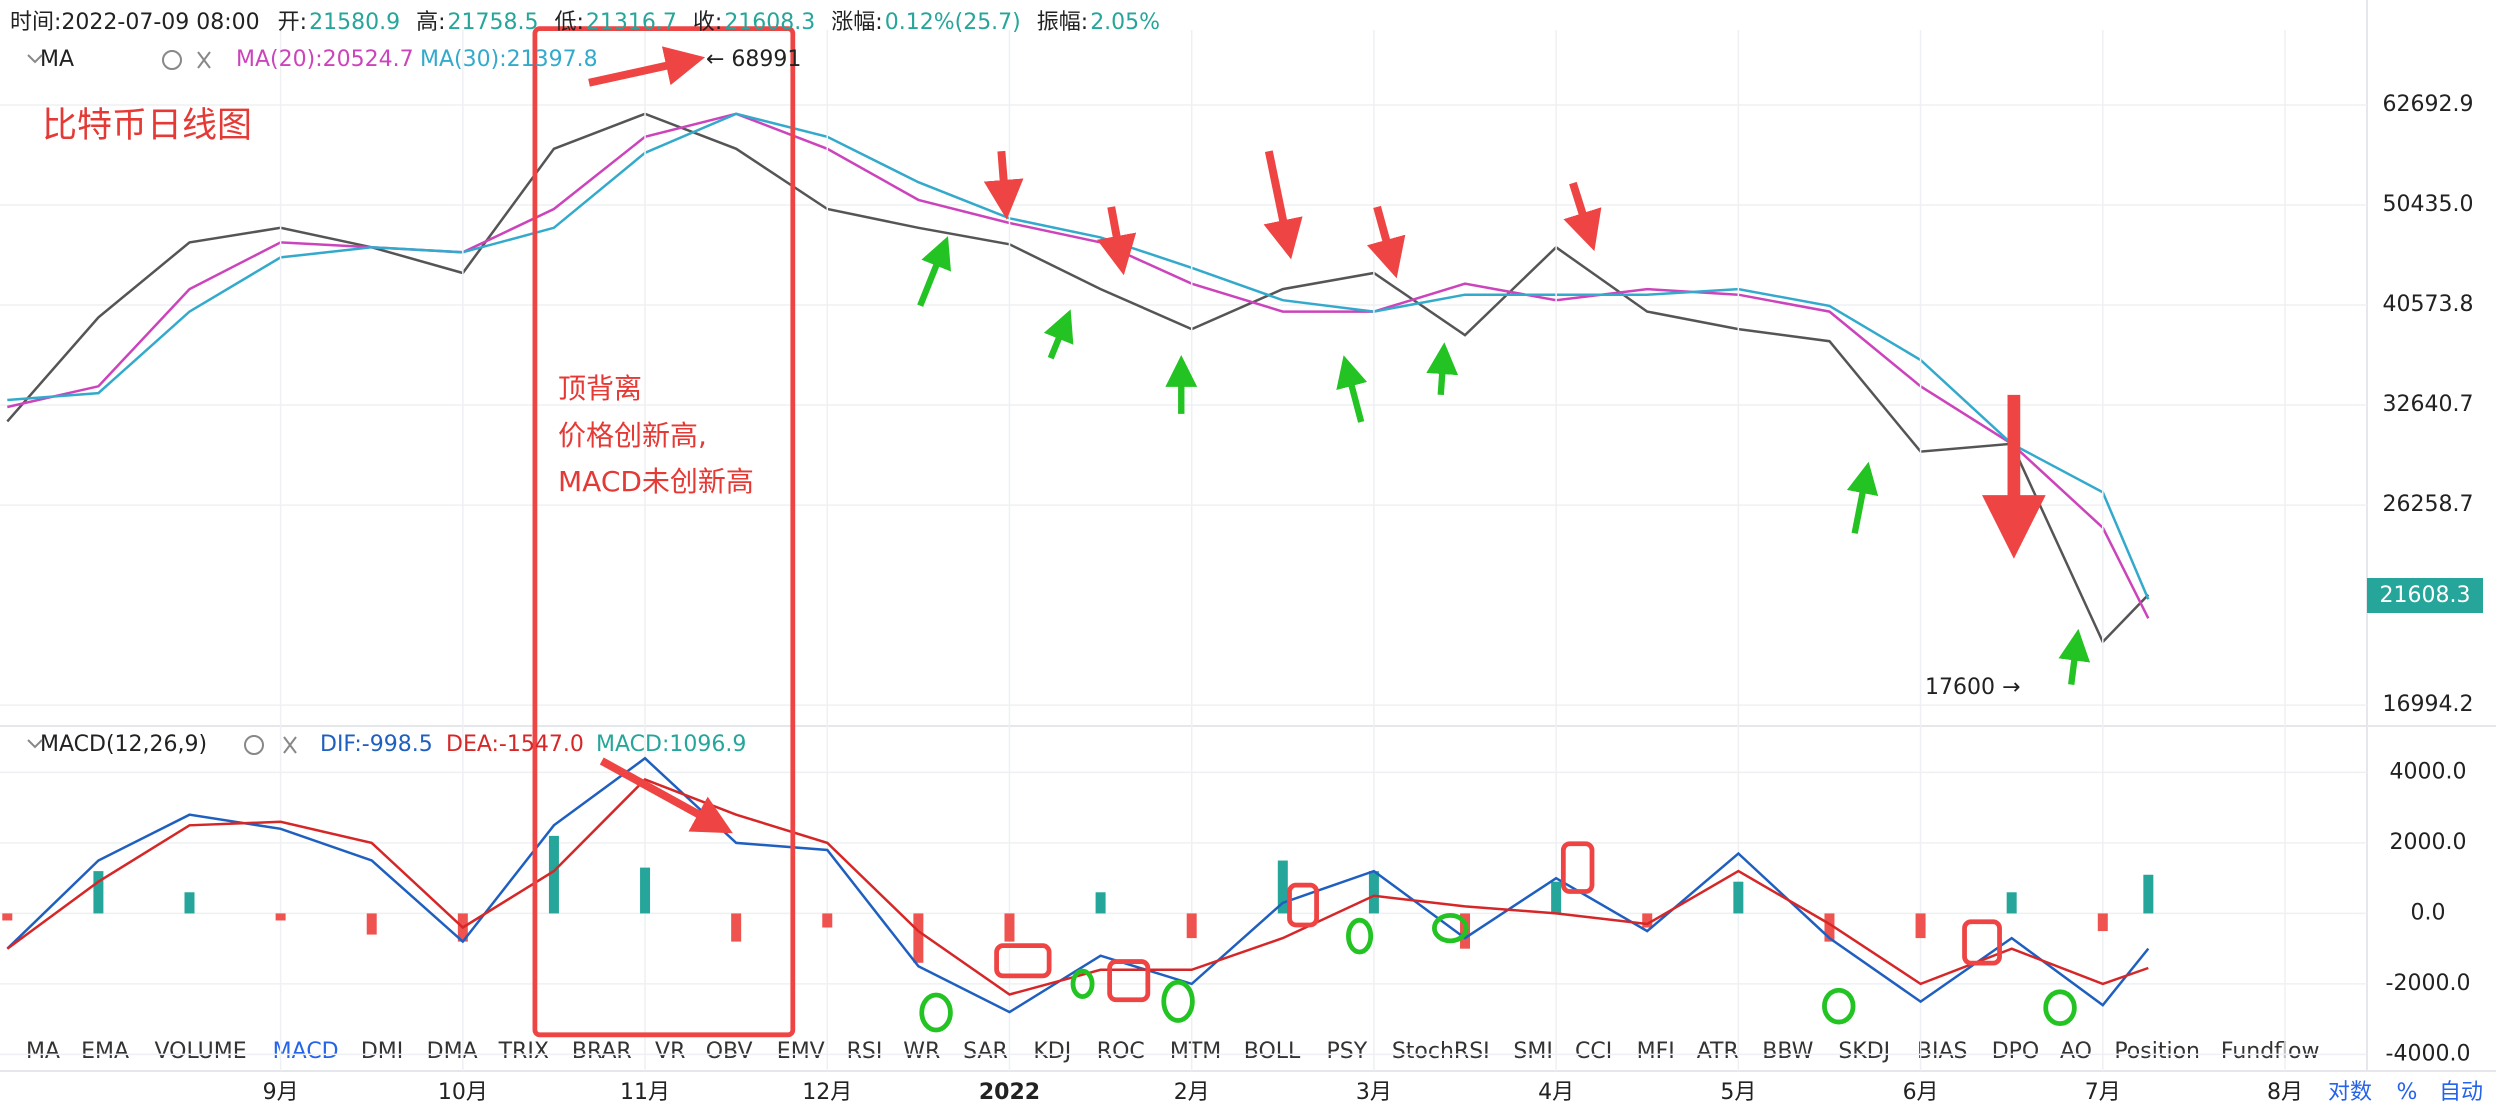 Image resolution: width=2496 pixels, height=1118 pixels. What do you see at coordinates (2076, 1051) in the screenshot?
I see `indicator-tab: AO` at bounding box center [2076, 1051].